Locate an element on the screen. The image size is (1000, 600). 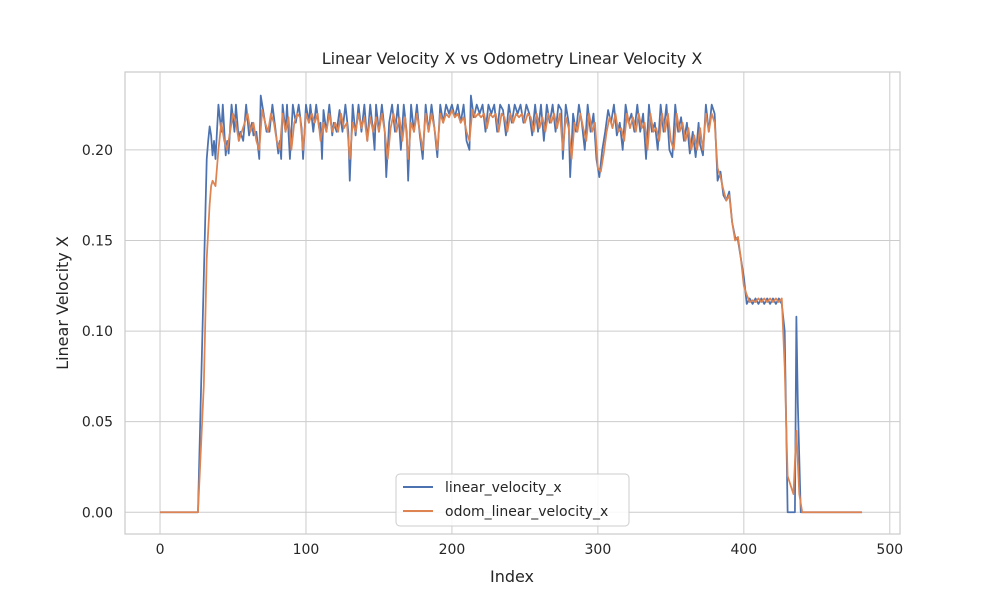
legend-label-linear-velocity-x: linear_velocity_x is located at coordinates (503, 488).